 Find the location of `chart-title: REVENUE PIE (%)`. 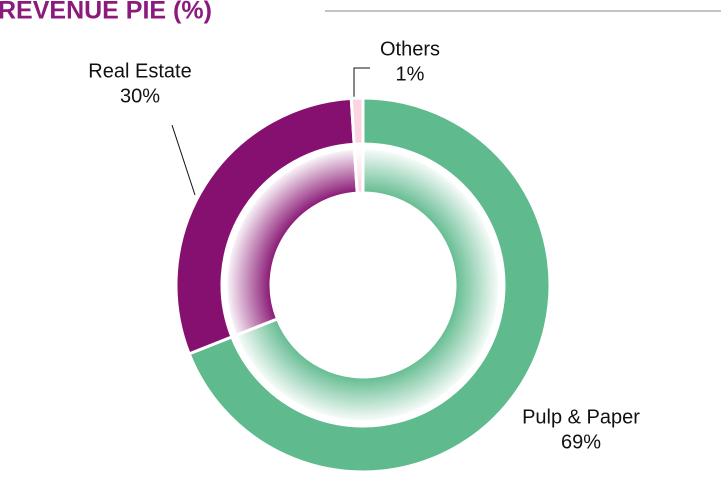

chart-title: REVENUE PIE (%) is located at coordinates (106, 12).